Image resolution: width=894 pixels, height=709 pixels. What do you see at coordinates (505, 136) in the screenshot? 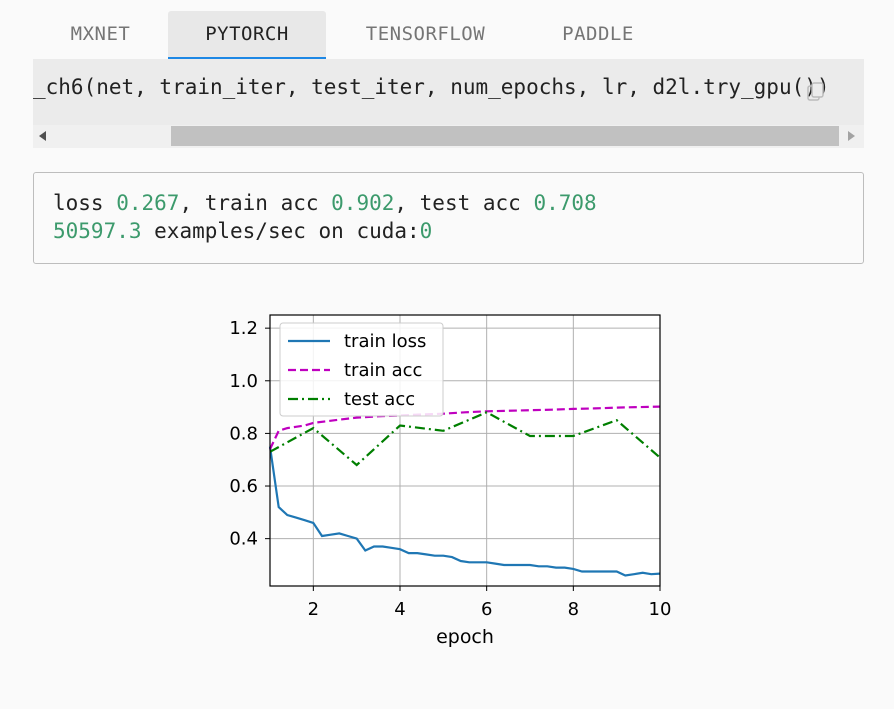
I see `scroll-thumb` at bounding box center [505, 136].